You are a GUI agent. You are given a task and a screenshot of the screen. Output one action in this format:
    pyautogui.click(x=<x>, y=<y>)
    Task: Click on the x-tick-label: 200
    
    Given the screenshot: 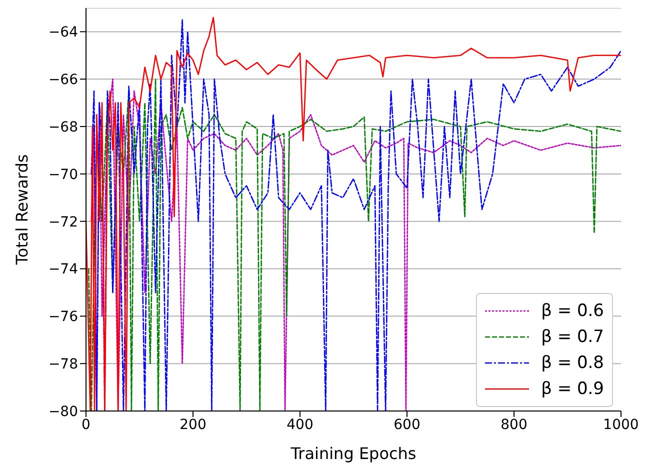 What is the action you would take?
    pyautogui.click(x=193, y=424)
    